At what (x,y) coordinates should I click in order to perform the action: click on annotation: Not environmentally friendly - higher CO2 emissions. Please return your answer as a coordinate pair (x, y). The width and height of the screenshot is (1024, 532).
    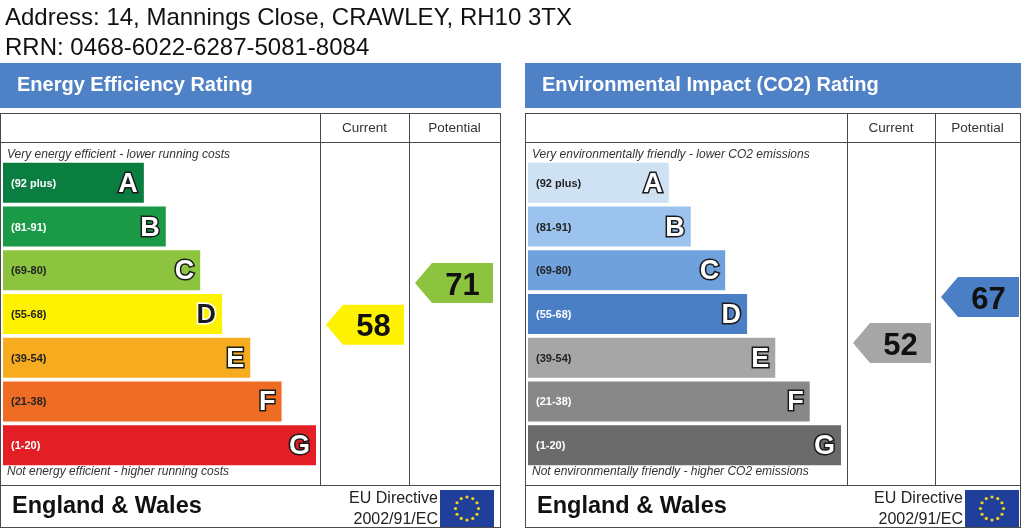
    Looking at the image, I should click on (670, 471).